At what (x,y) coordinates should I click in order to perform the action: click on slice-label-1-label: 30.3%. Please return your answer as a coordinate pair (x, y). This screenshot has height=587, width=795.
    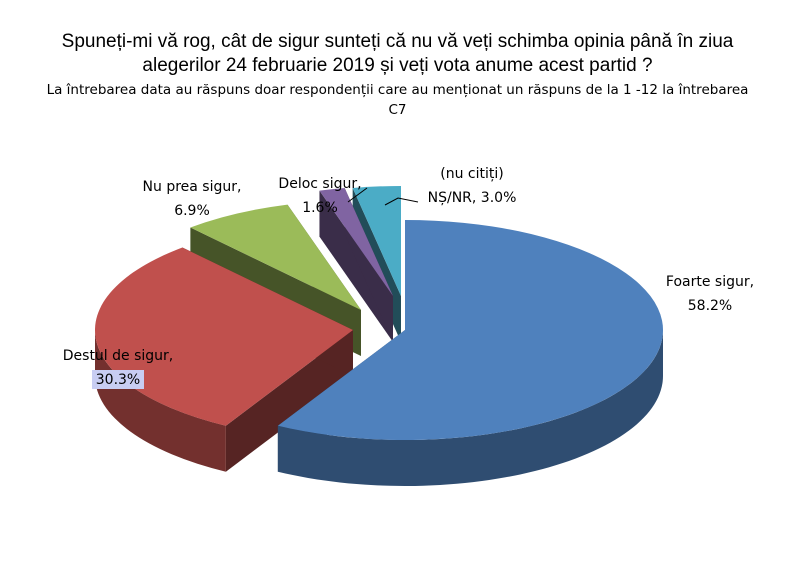
    Looking at the image, I should click on (118, 380).